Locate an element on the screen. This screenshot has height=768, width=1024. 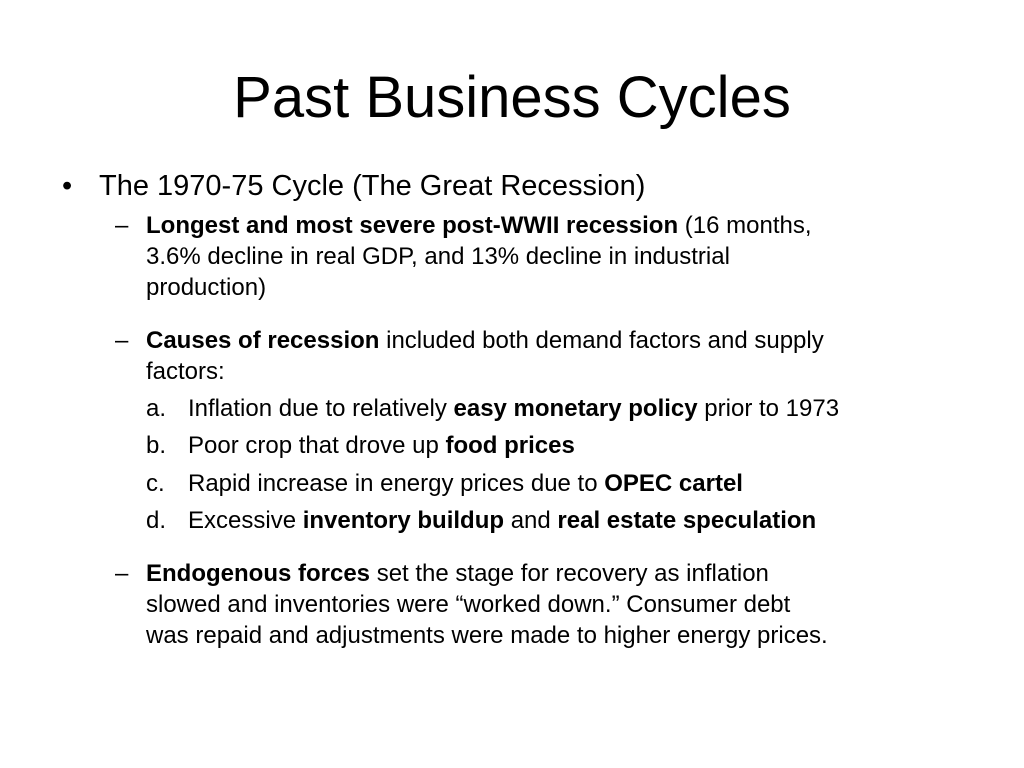
plain-text: and is located at coordinates (531, 520).